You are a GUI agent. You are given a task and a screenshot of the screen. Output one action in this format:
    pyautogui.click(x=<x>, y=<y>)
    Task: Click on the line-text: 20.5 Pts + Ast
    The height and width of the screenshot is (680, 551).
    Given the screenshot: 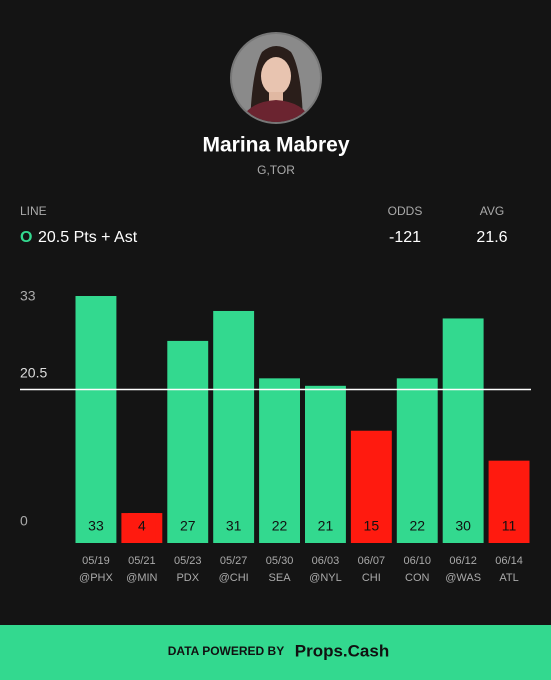 What is the action you would take?
    pyautogui.click(x=88, y=237)
    